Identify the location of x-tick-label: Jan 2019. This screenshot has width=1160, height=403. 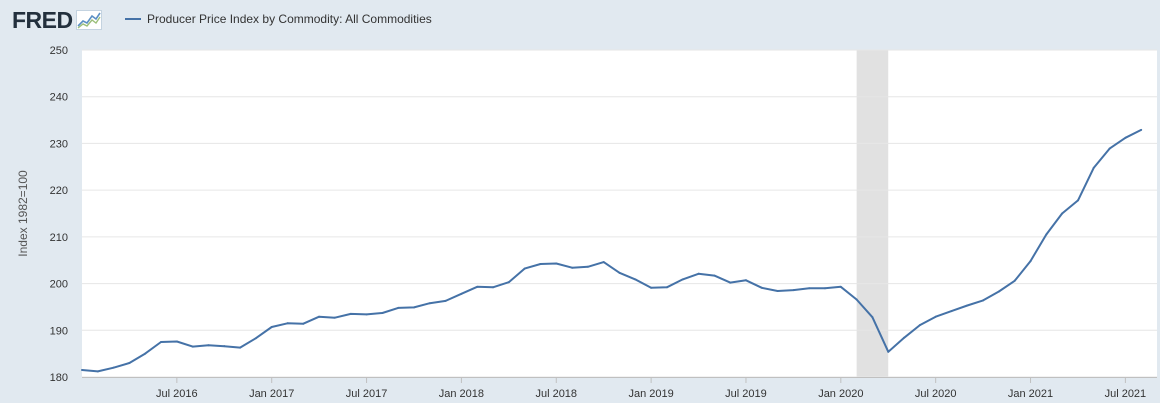
(650, 394).